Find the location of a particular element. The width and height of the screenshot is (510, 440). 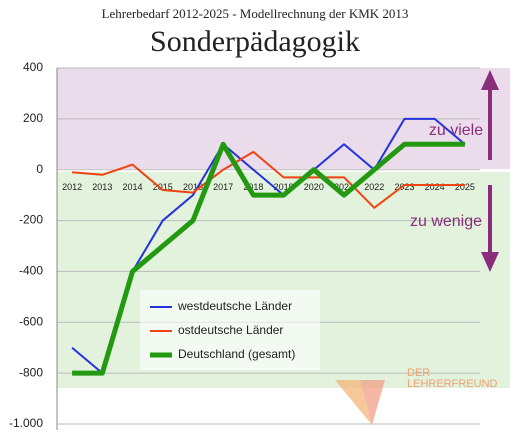

chart-subtitle: Sonderpädagogik is located at coordinates (255, 41).